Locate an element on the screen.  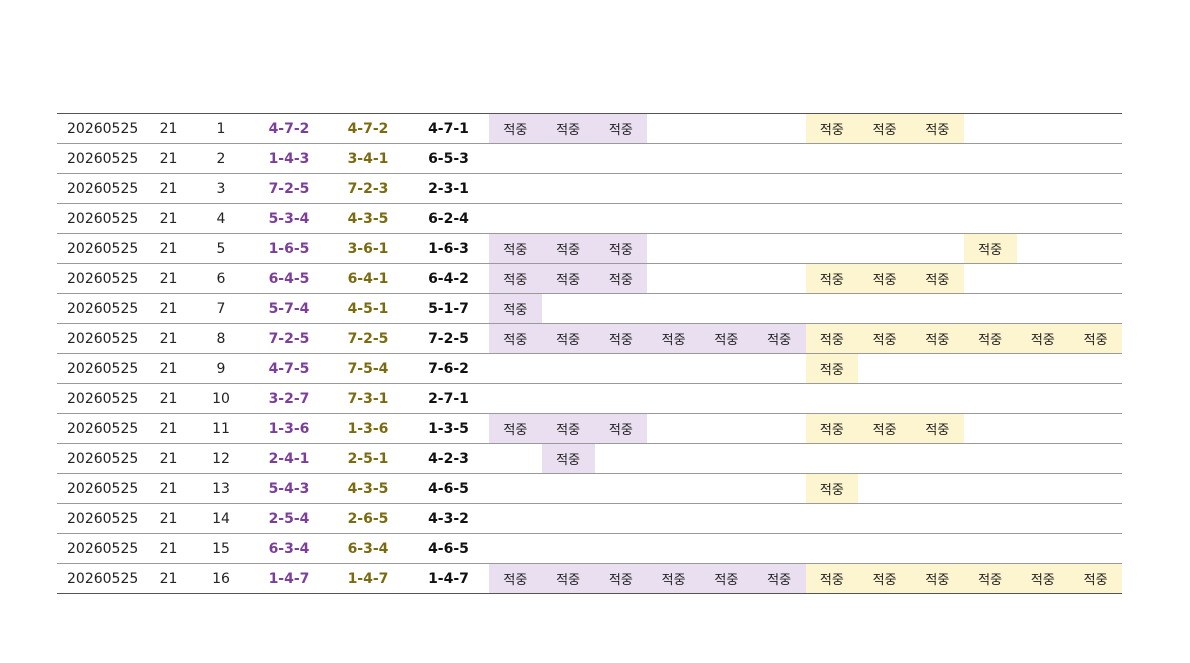
cell: 4-7-5 is located at coordinates (289, 368).